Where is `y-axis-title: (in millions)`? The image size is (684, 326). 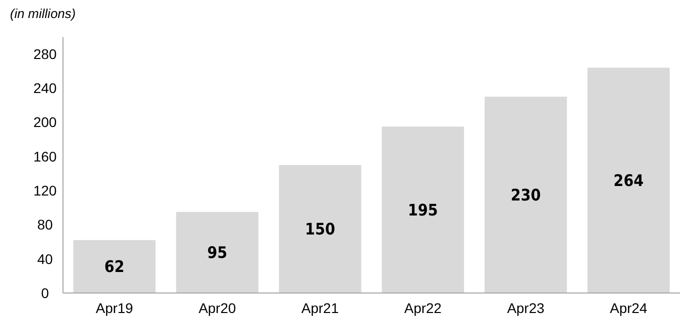 y-axis-title: (in millions) is located at coordinates (43, 13).